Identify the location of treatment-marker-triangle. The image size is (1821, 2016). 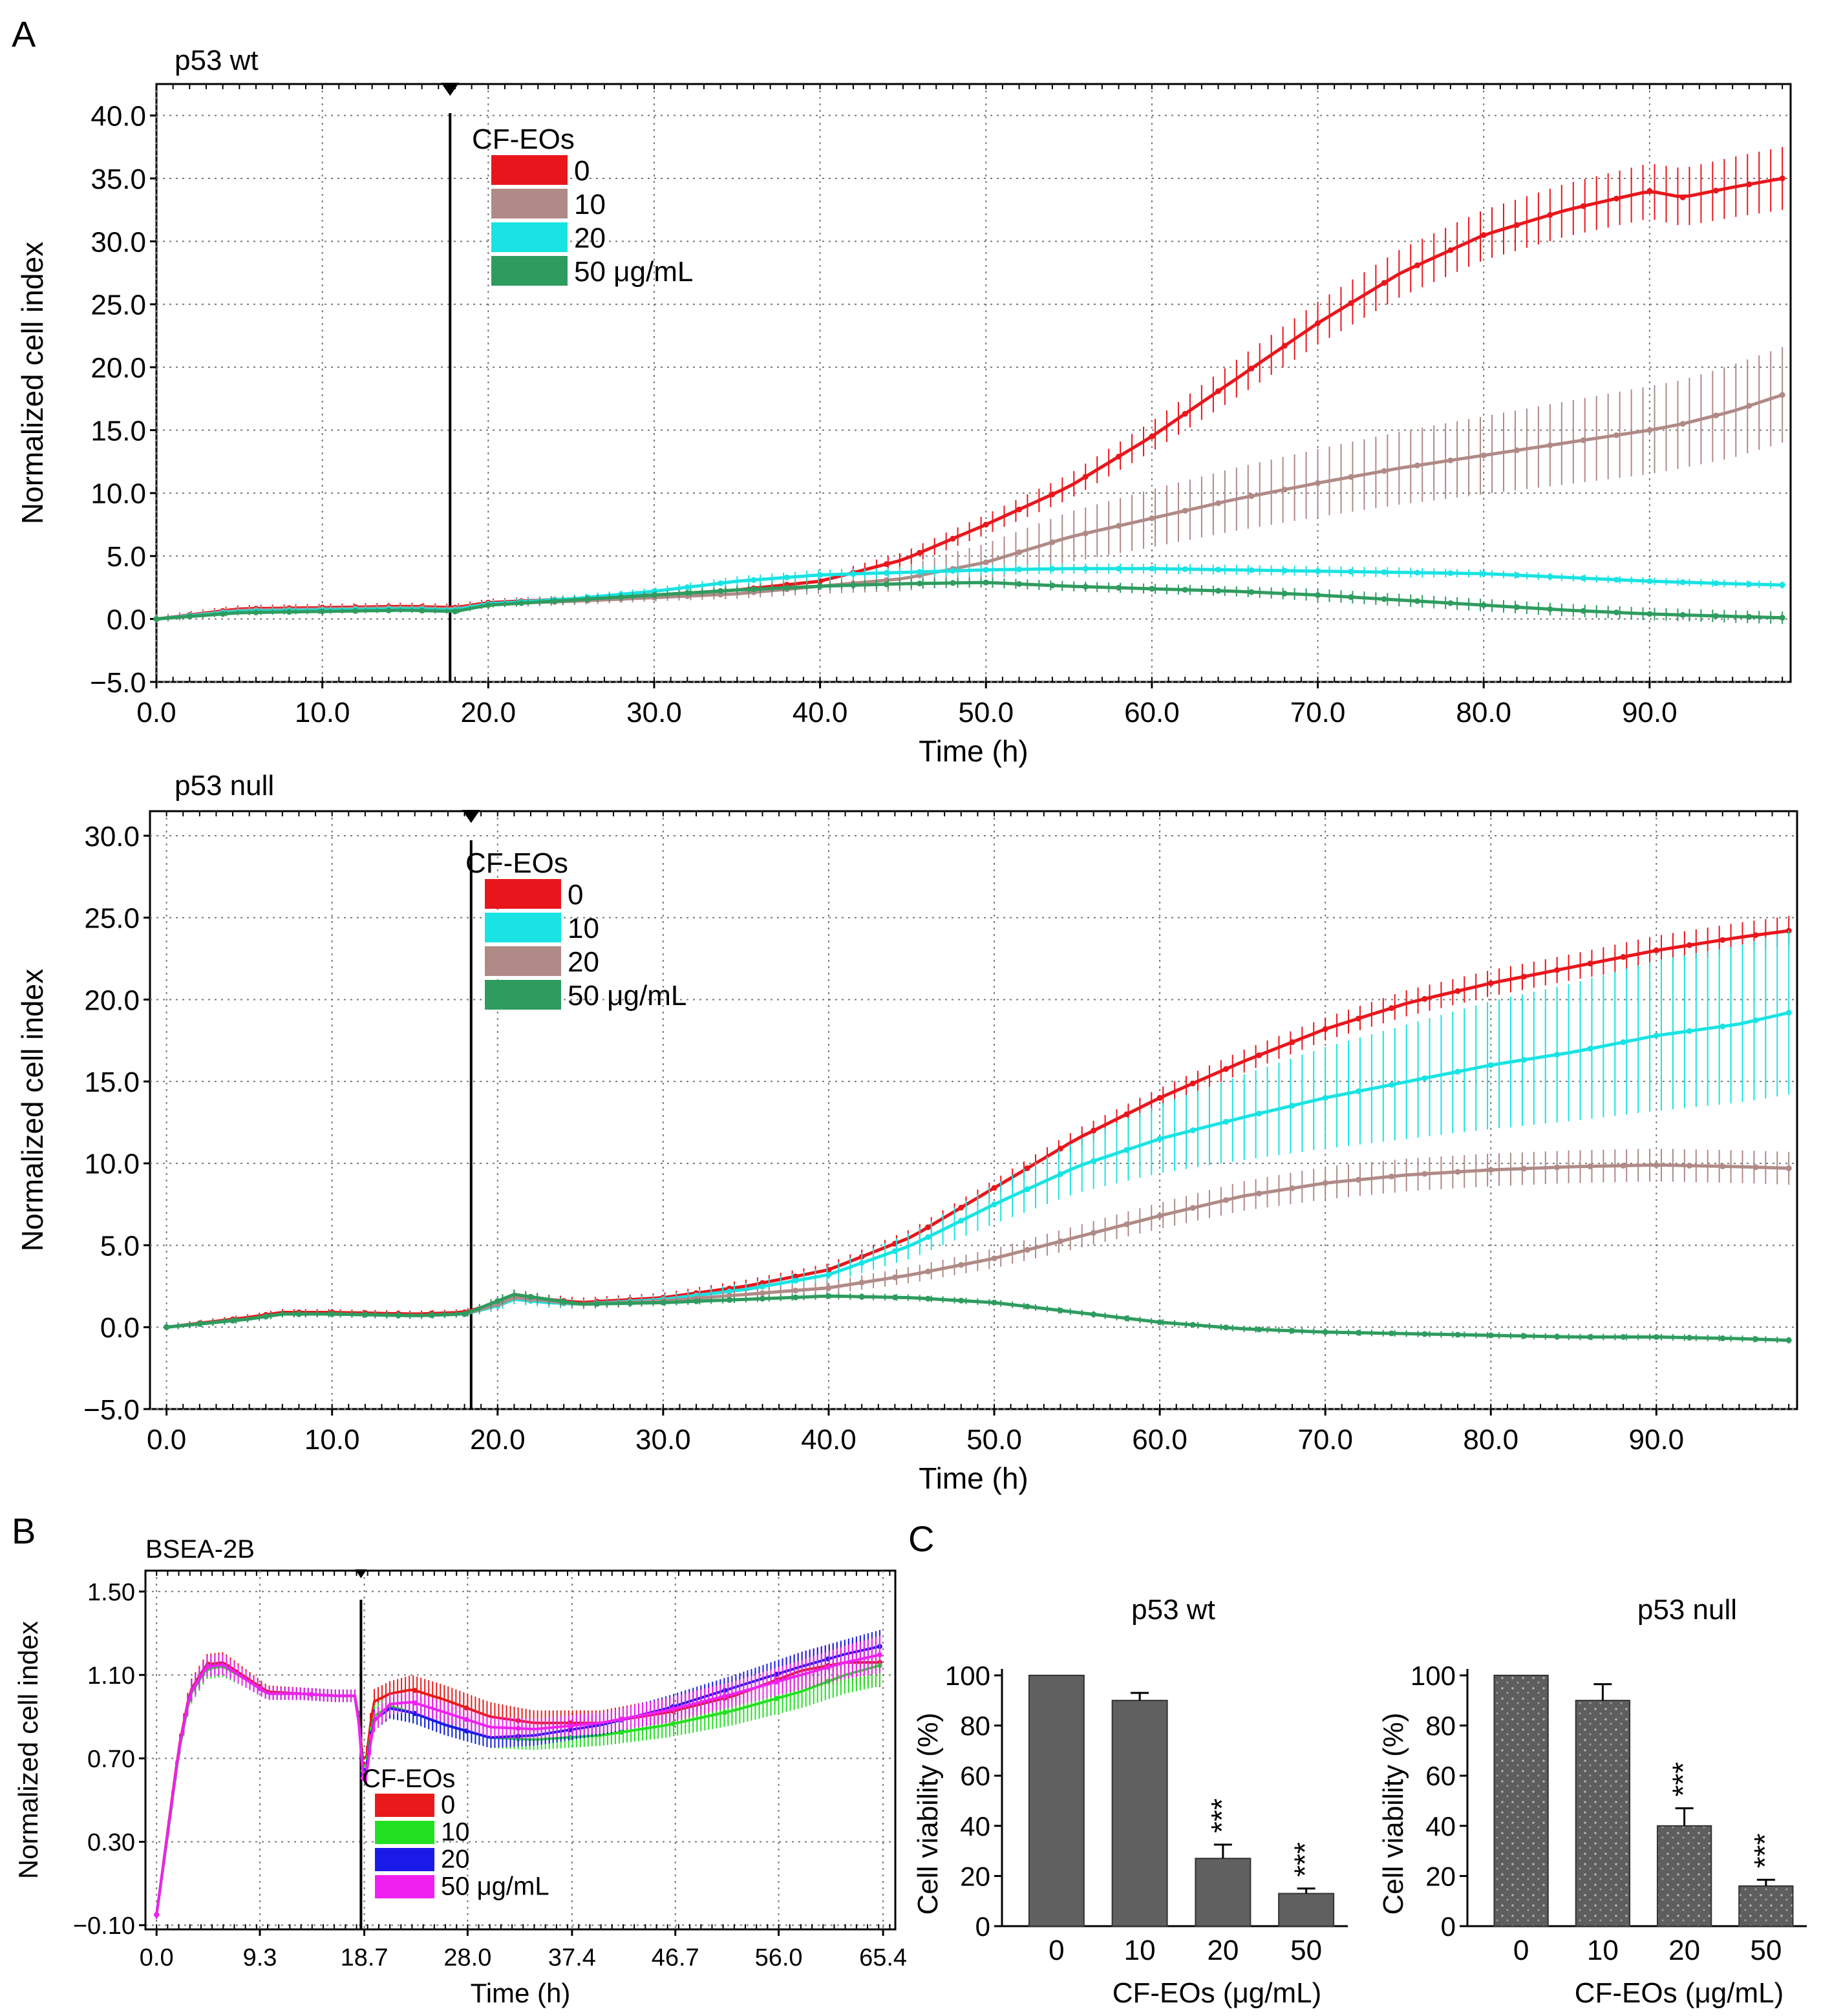
(361, 1573).